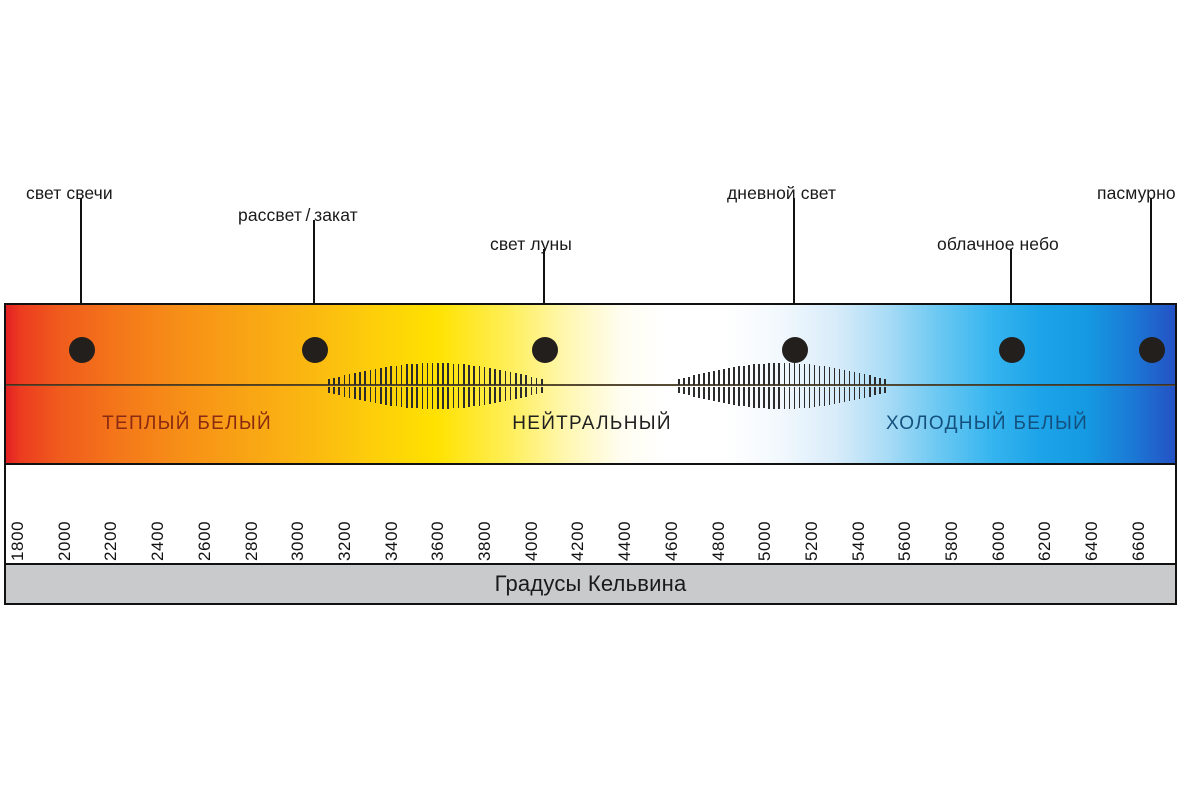  What do you see at coordinates (187, 423) in the screenshot?
I see `band-label: ТЕПЛЫЙ БЕЛЫЙ` at bounding box center [187, 423].